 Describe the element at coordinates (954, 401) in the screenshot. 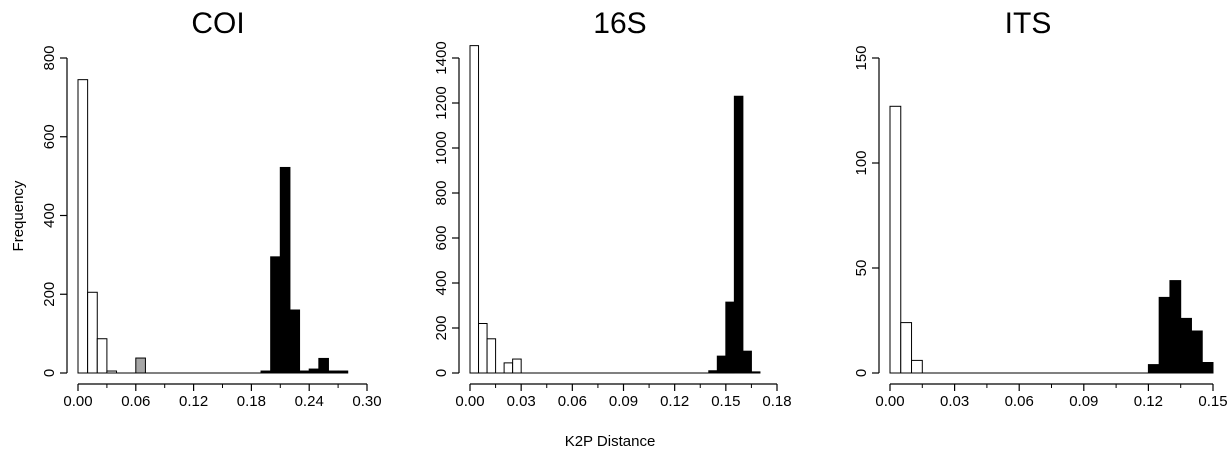

I see `its-x-tick-label-1: 0.03` at that location.